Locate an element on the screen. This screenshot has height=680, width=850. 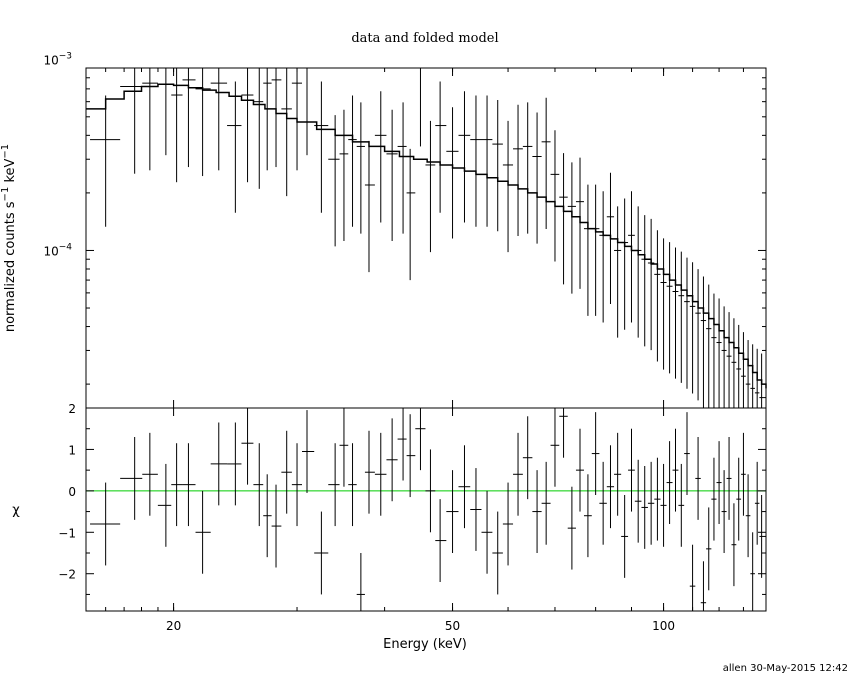
x-tick-label: 50 is located at coordinates (452, 626).